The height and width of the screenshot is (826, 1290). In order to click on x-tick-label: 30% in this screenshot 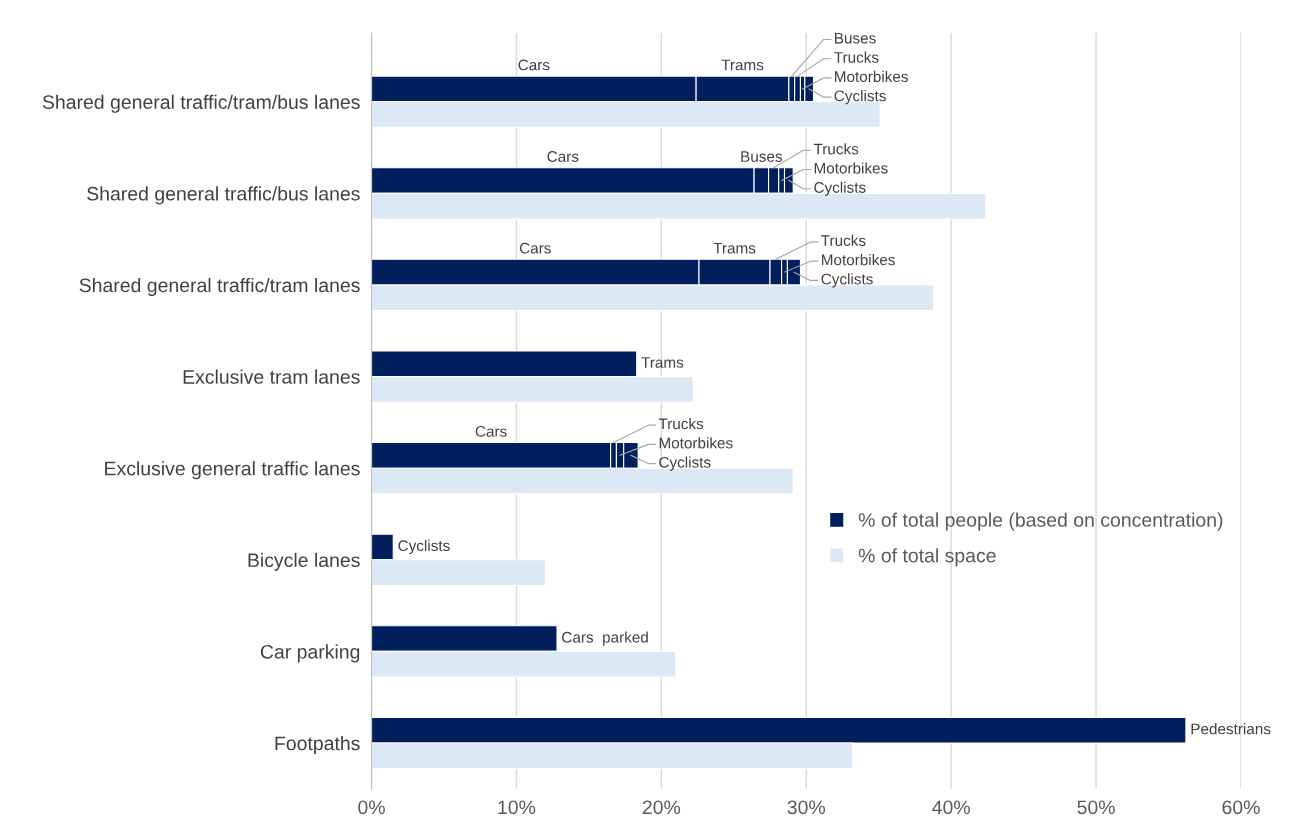, I will do `click(806, 807)`.